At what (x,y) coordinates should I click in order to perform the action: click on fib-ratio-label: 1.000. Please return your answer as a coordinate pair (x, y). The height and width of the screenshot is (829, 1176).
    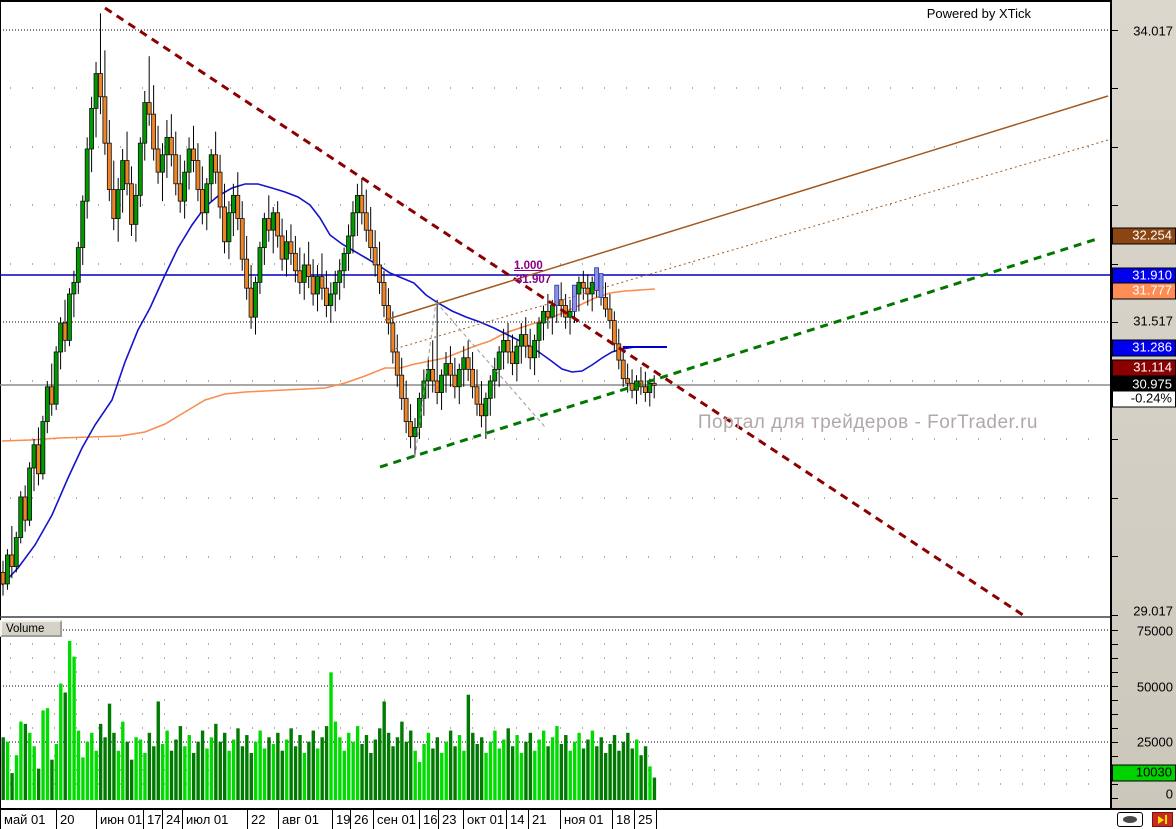
    Looking at the image, I should click on (528, 266).